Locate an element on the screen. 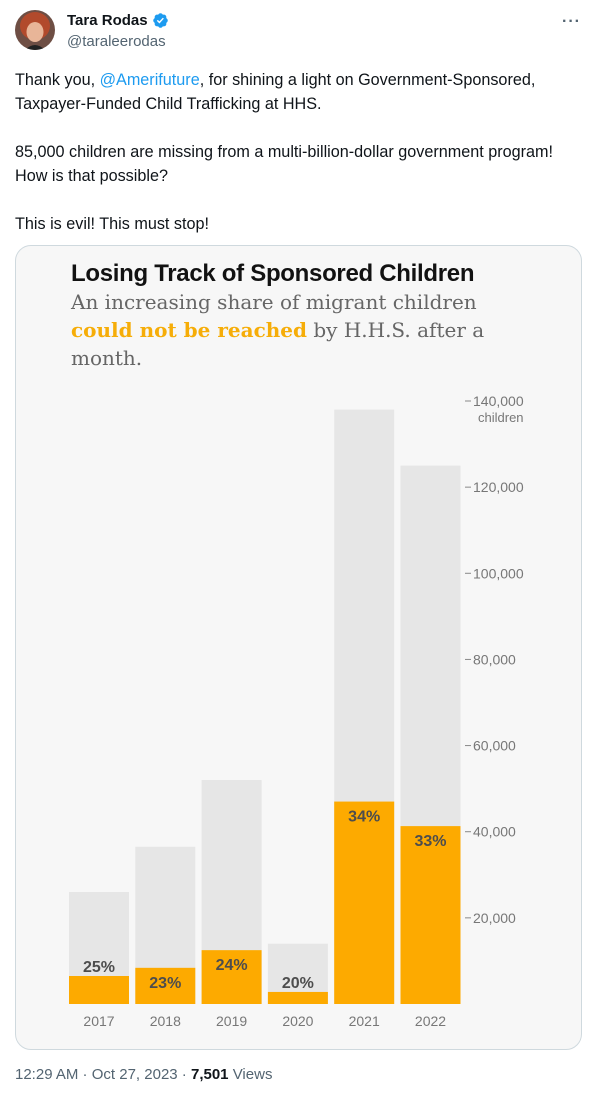 This screenshot has height=1096, width=604. y-tick-label: 40,000 is located at coordinates (494, 832).